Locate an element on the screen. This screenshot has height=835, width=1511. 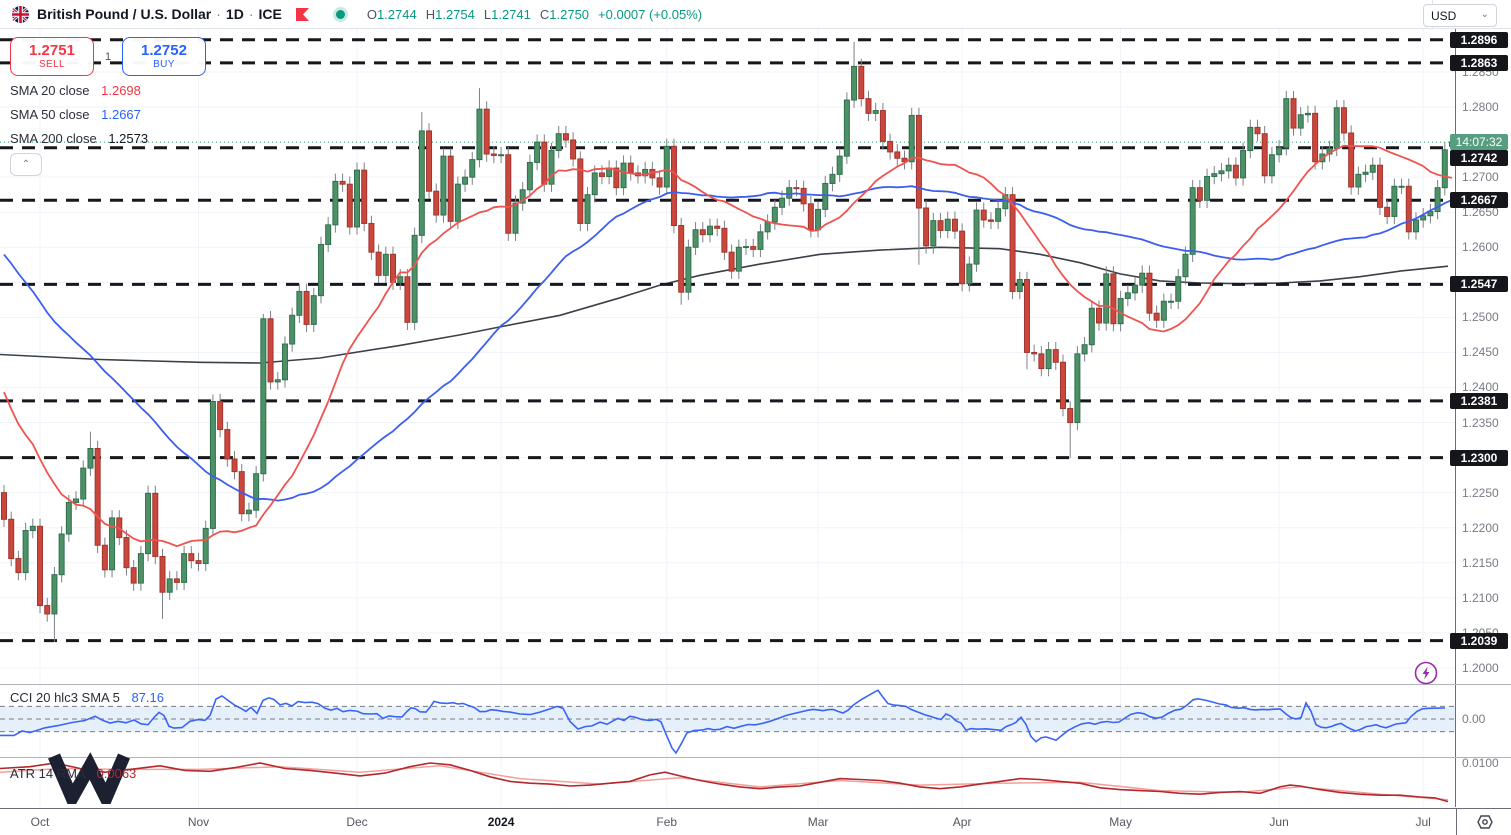
axis-price-label: 1.2600 is located at coordinates (1480, 247).